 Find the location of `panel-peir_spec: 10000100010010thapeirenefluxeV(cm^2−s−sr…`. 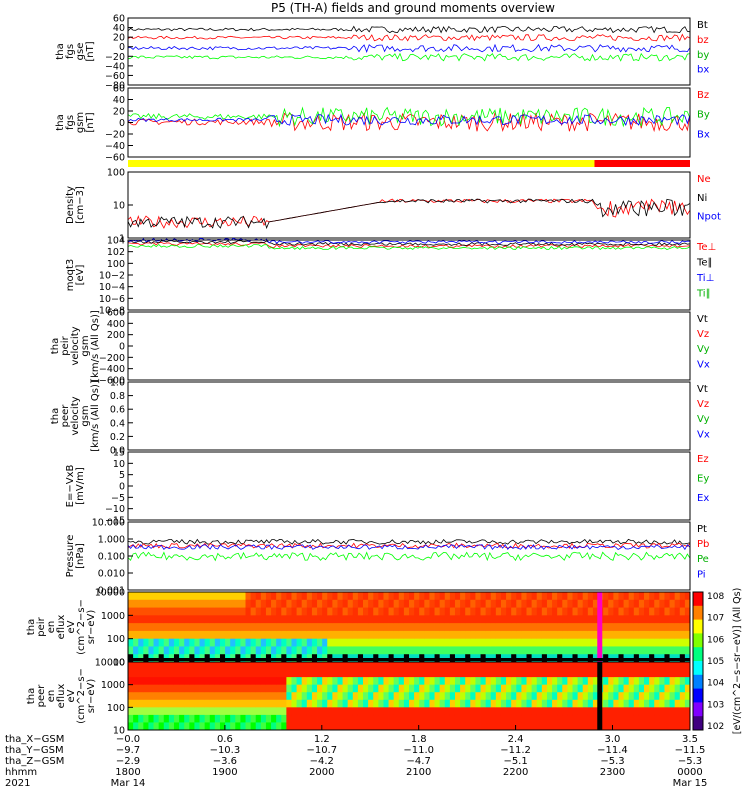

panel-peir_spec: 10000100010010thapeirenefluxeV(cm^2−s−sr… is located at coordinates (358, 628).